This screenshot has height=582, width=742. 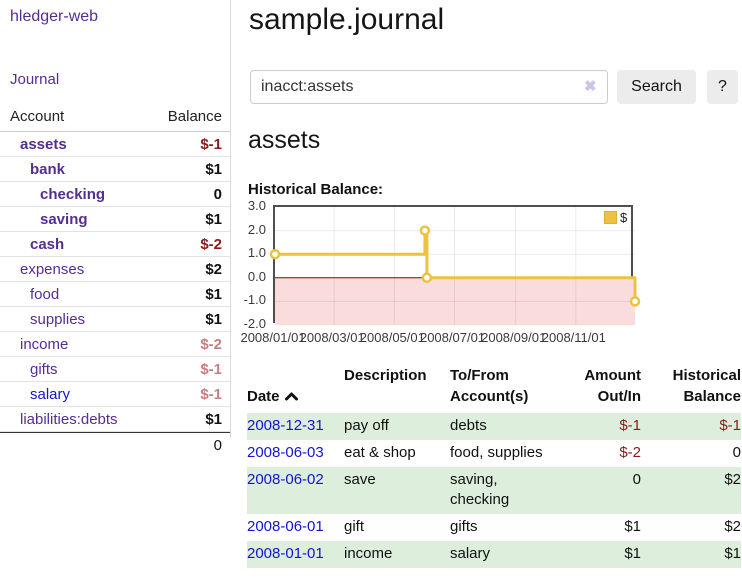 What do you see at coordinates (455, 266) in the screenshot?
I see `chart-canvas` at bounding box center [455, 266].